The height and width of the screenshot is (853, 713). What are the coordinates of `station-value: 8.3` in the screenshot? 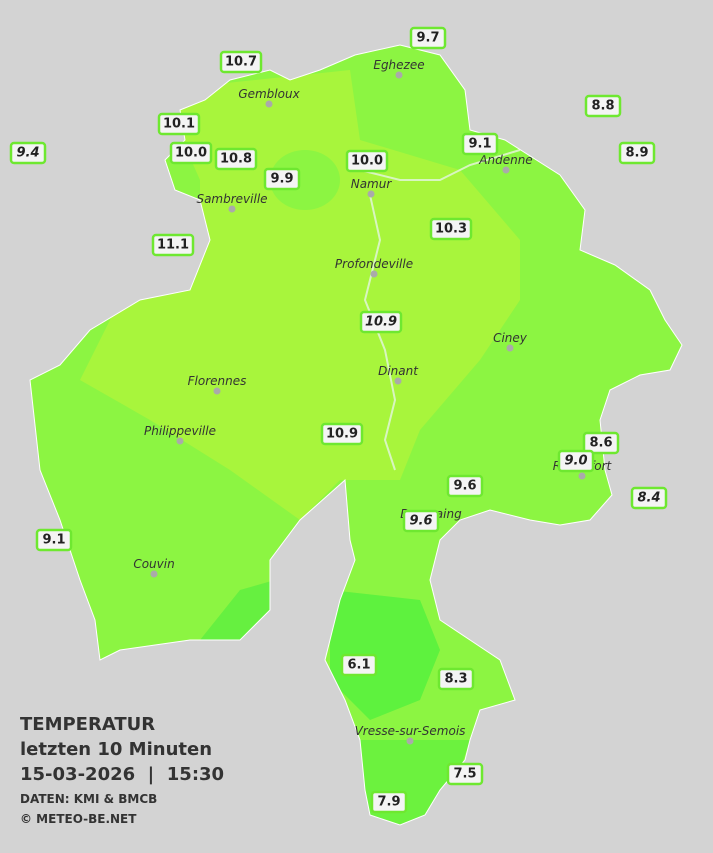 It's located at (455, 679).